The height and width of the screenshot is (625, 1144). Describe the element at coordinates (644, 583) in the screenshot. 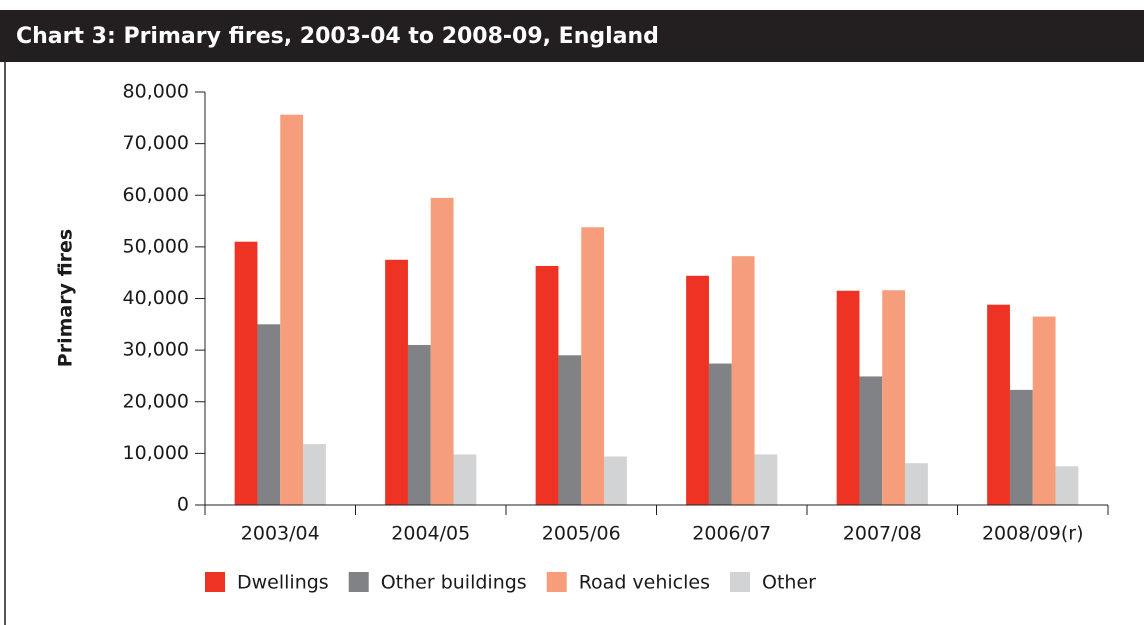

I see `legend-label: Road vehicles` at that location.